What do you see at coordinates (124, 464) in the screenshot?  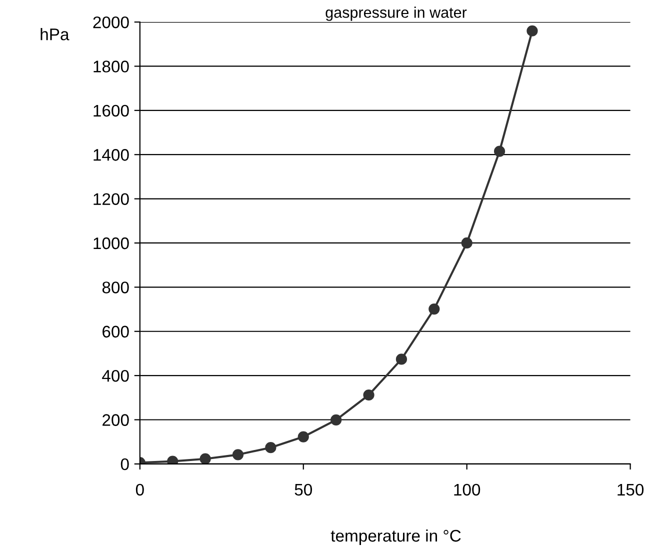 I see `y-tick-label: 0` at bounding box center [124, 464].